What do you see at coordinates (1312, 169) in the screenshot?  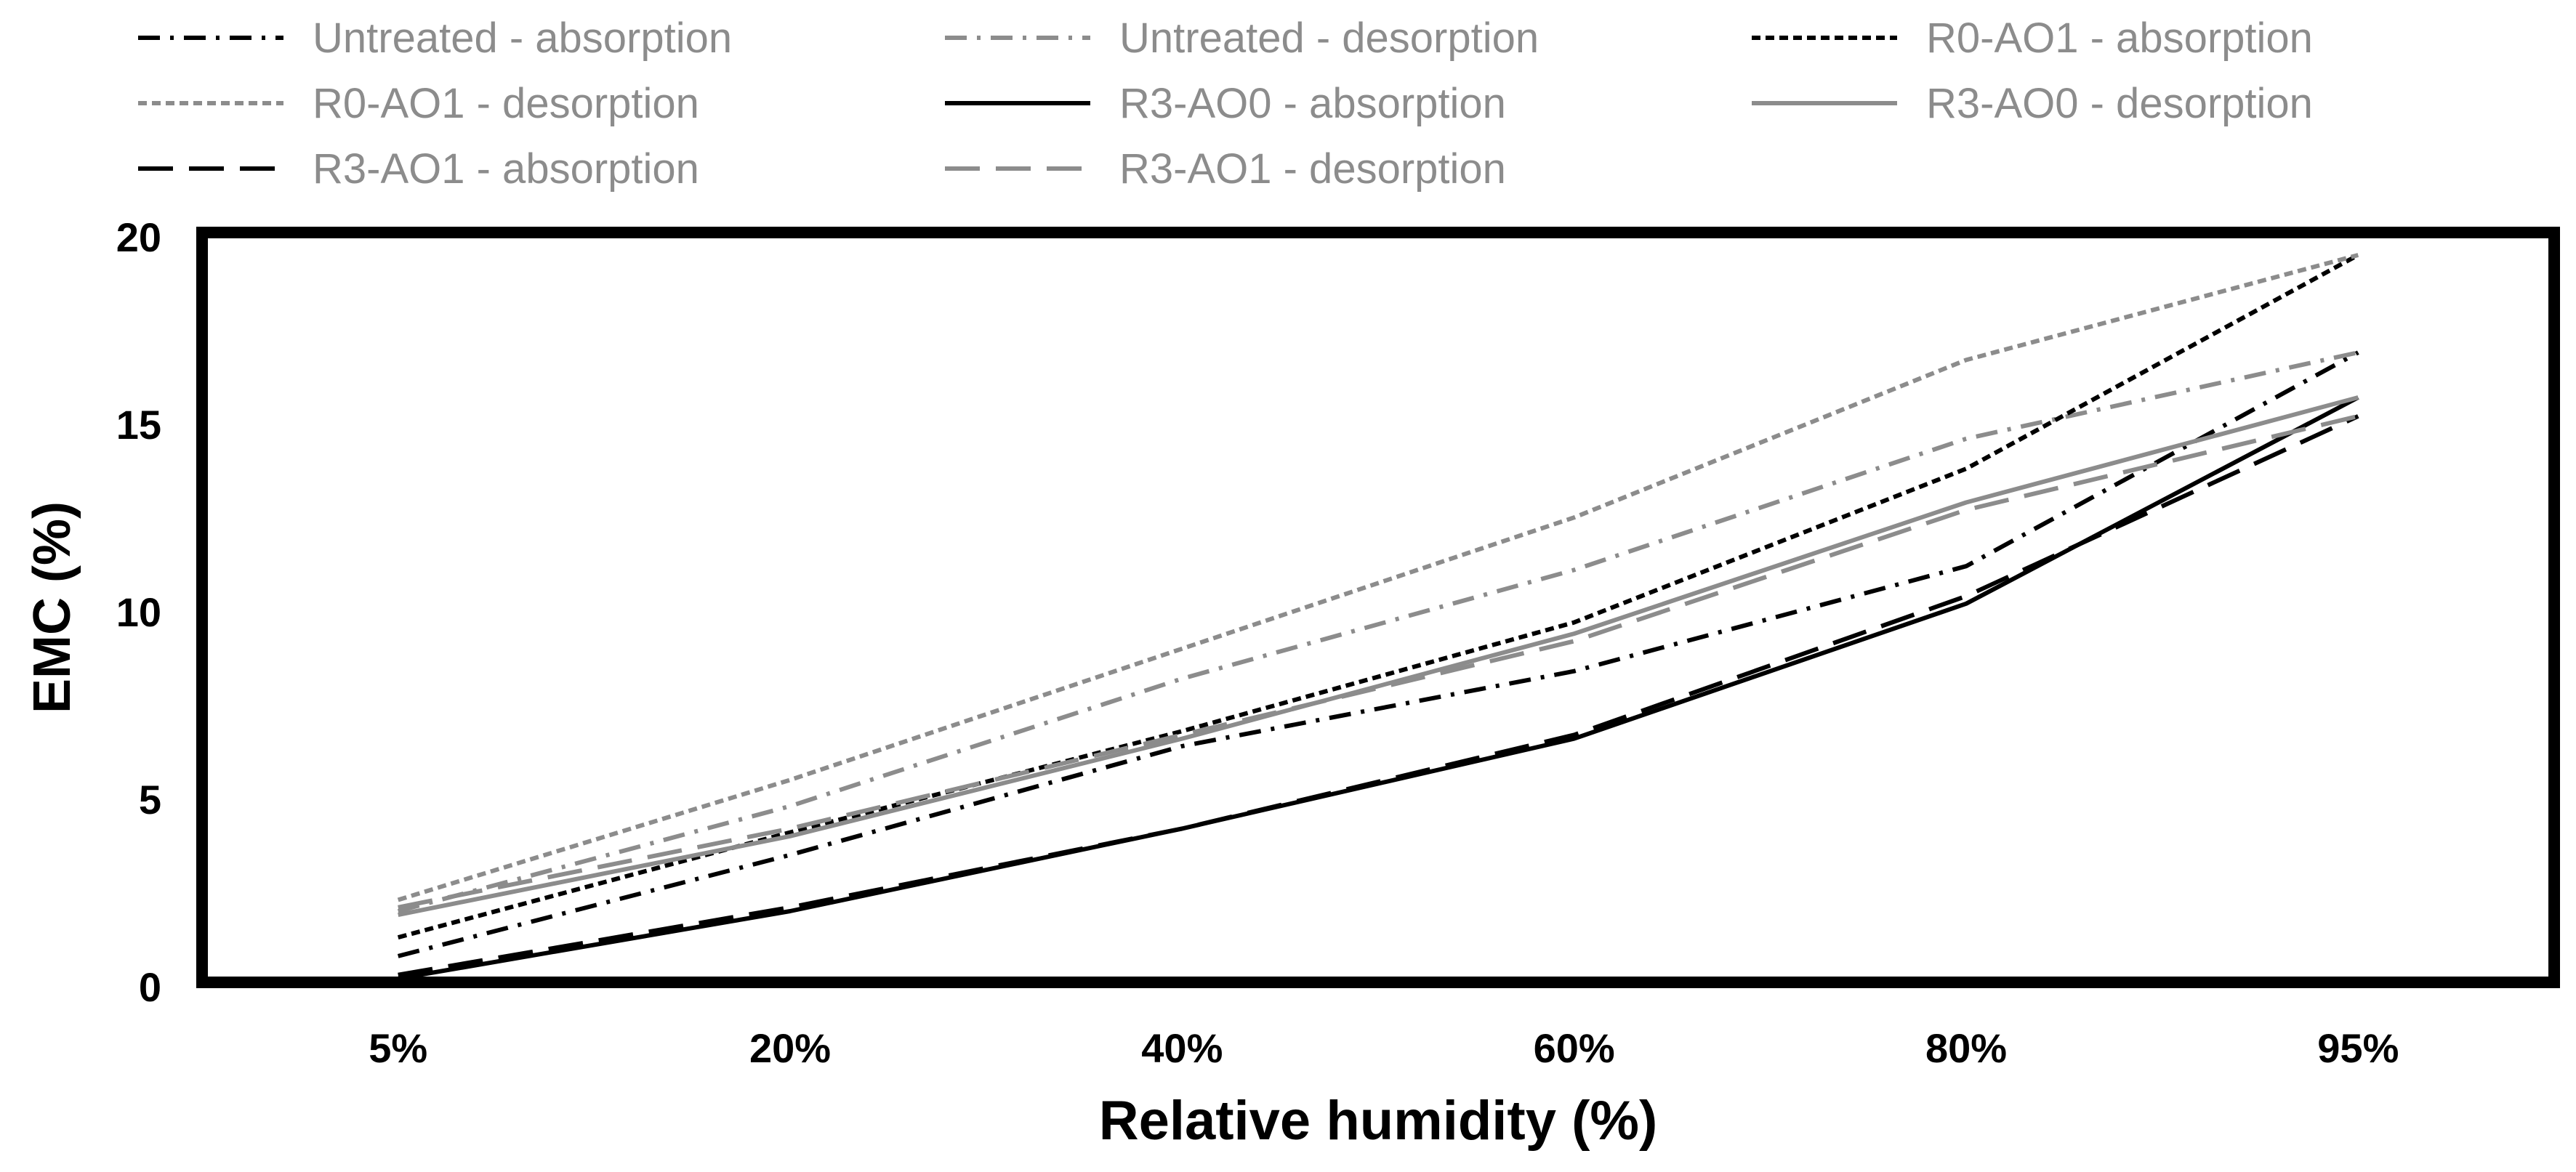 I see `legend-label: R3-AO1 - desorption` at bounding box center [1312, 169].